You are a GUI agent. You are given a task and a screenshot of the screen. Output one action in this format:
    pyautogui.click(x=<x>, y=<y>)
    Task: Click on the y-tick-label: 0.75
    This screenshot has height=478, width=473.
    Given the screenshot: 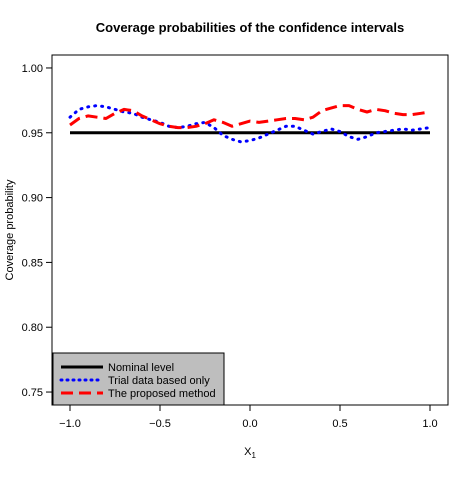 What is the action you would take?
    pyautogui.click(x=32, y=393)
    